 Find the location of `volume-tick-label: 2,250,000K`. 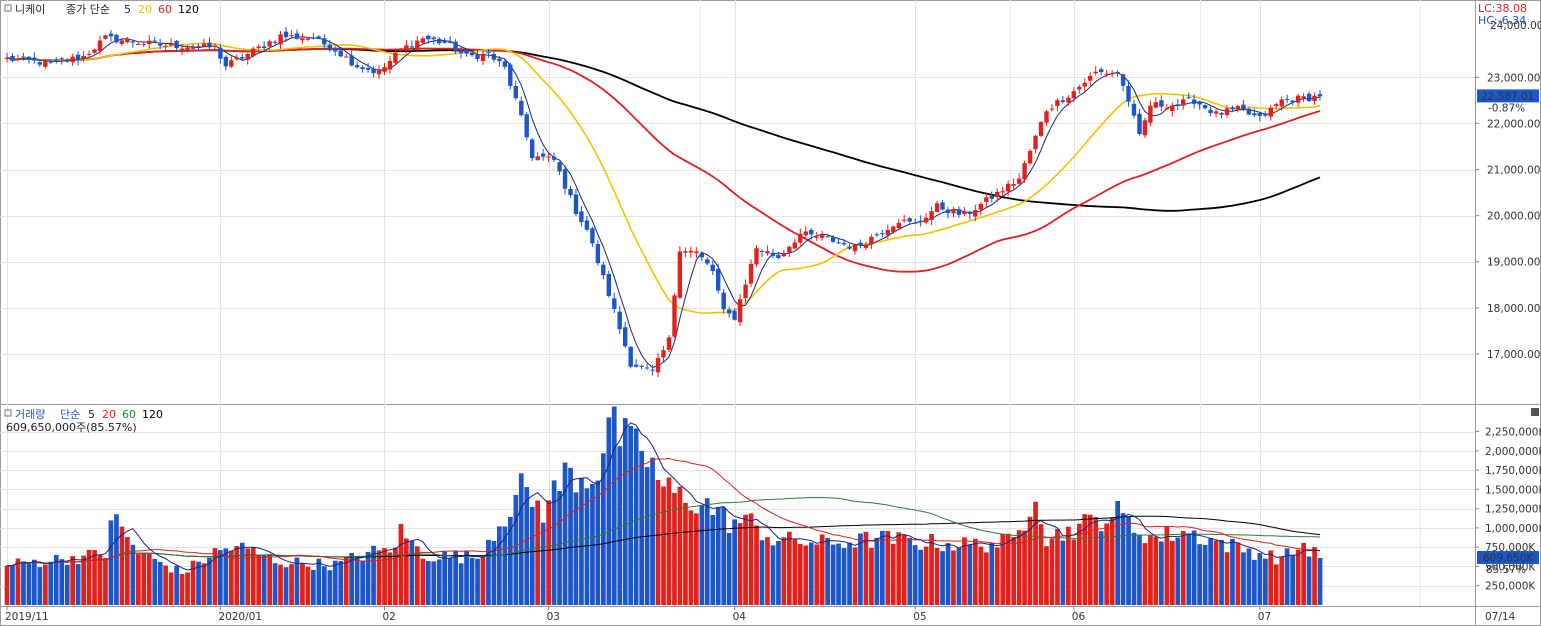

volume-tick-label: 2,250,000K is located at coordinates (1513, 433).